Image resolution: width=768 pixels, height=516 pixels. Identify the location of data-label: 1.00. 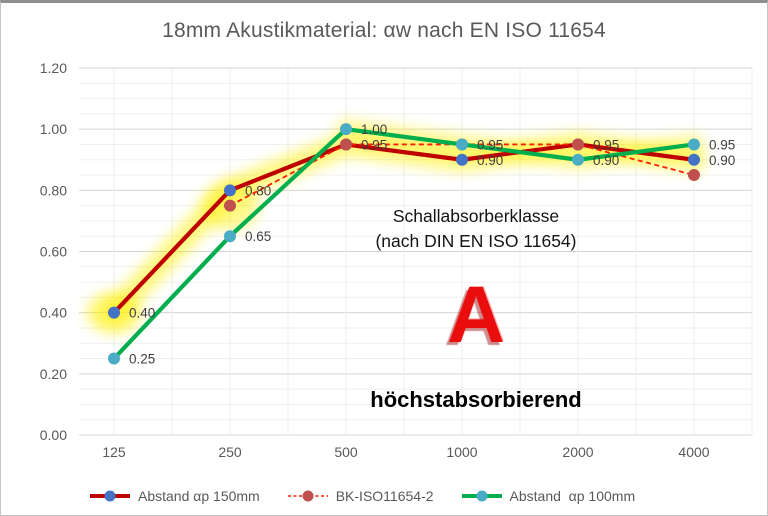
(374, 129).